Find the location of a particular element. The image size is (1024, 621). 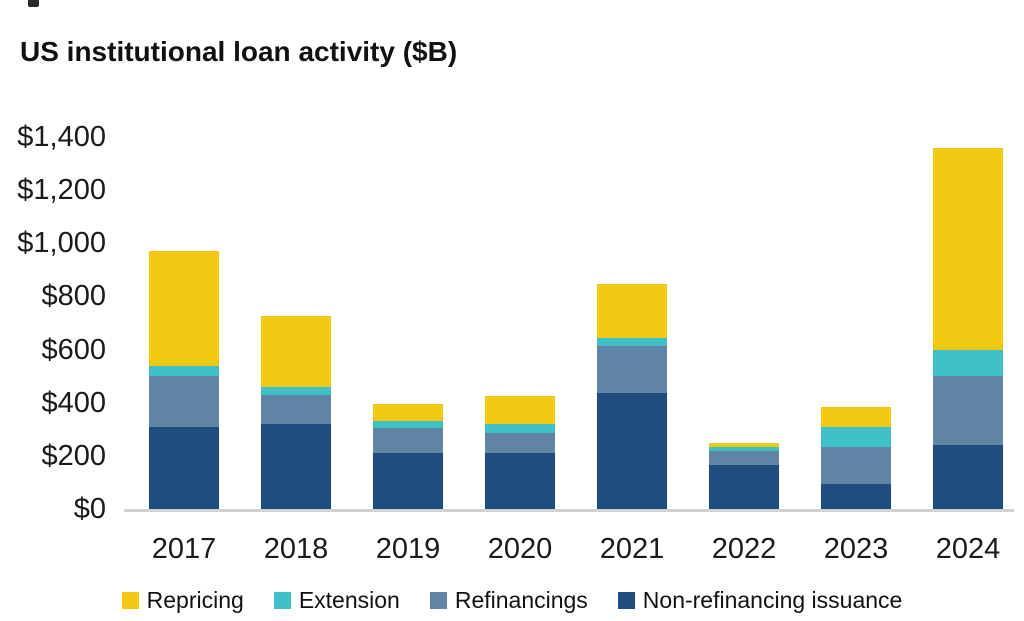

y-axis-tick-label: $400 is located at coordinates (73, 402).